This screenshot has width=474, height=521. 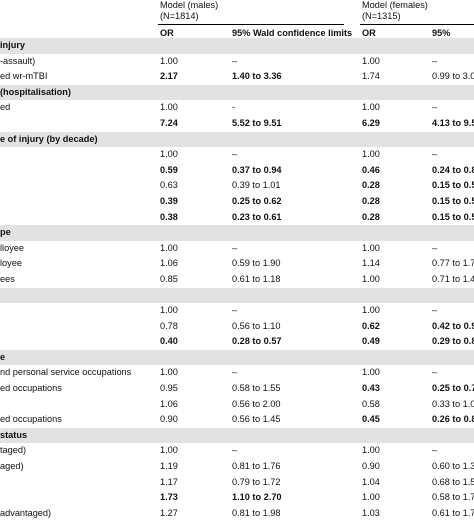 I want to click on or-males-cell: 0.90, so click(x=169, y=419).